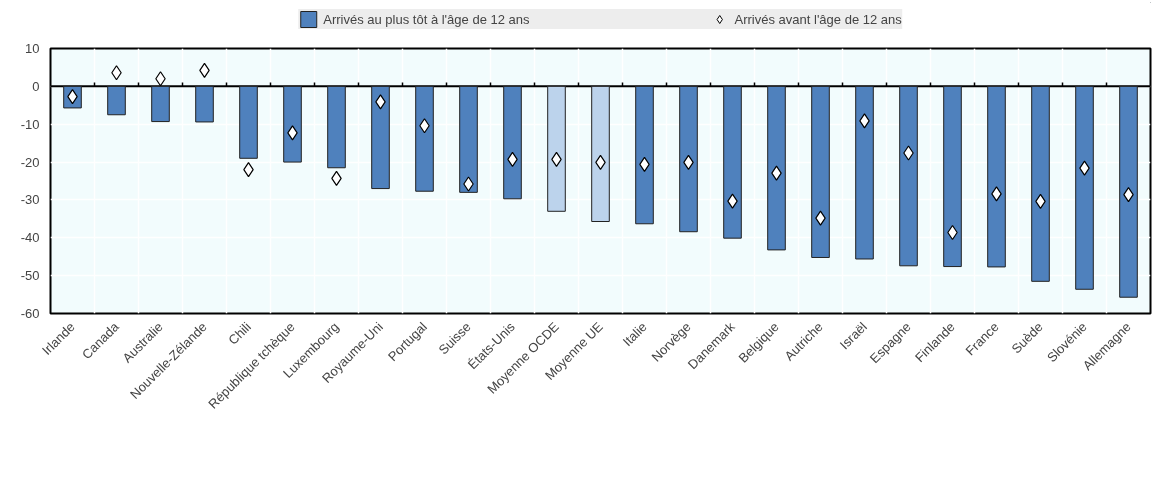  Describe the element at coordinates (30, 200) in the screenshot. I see `y-tick-label: -30` at that location.